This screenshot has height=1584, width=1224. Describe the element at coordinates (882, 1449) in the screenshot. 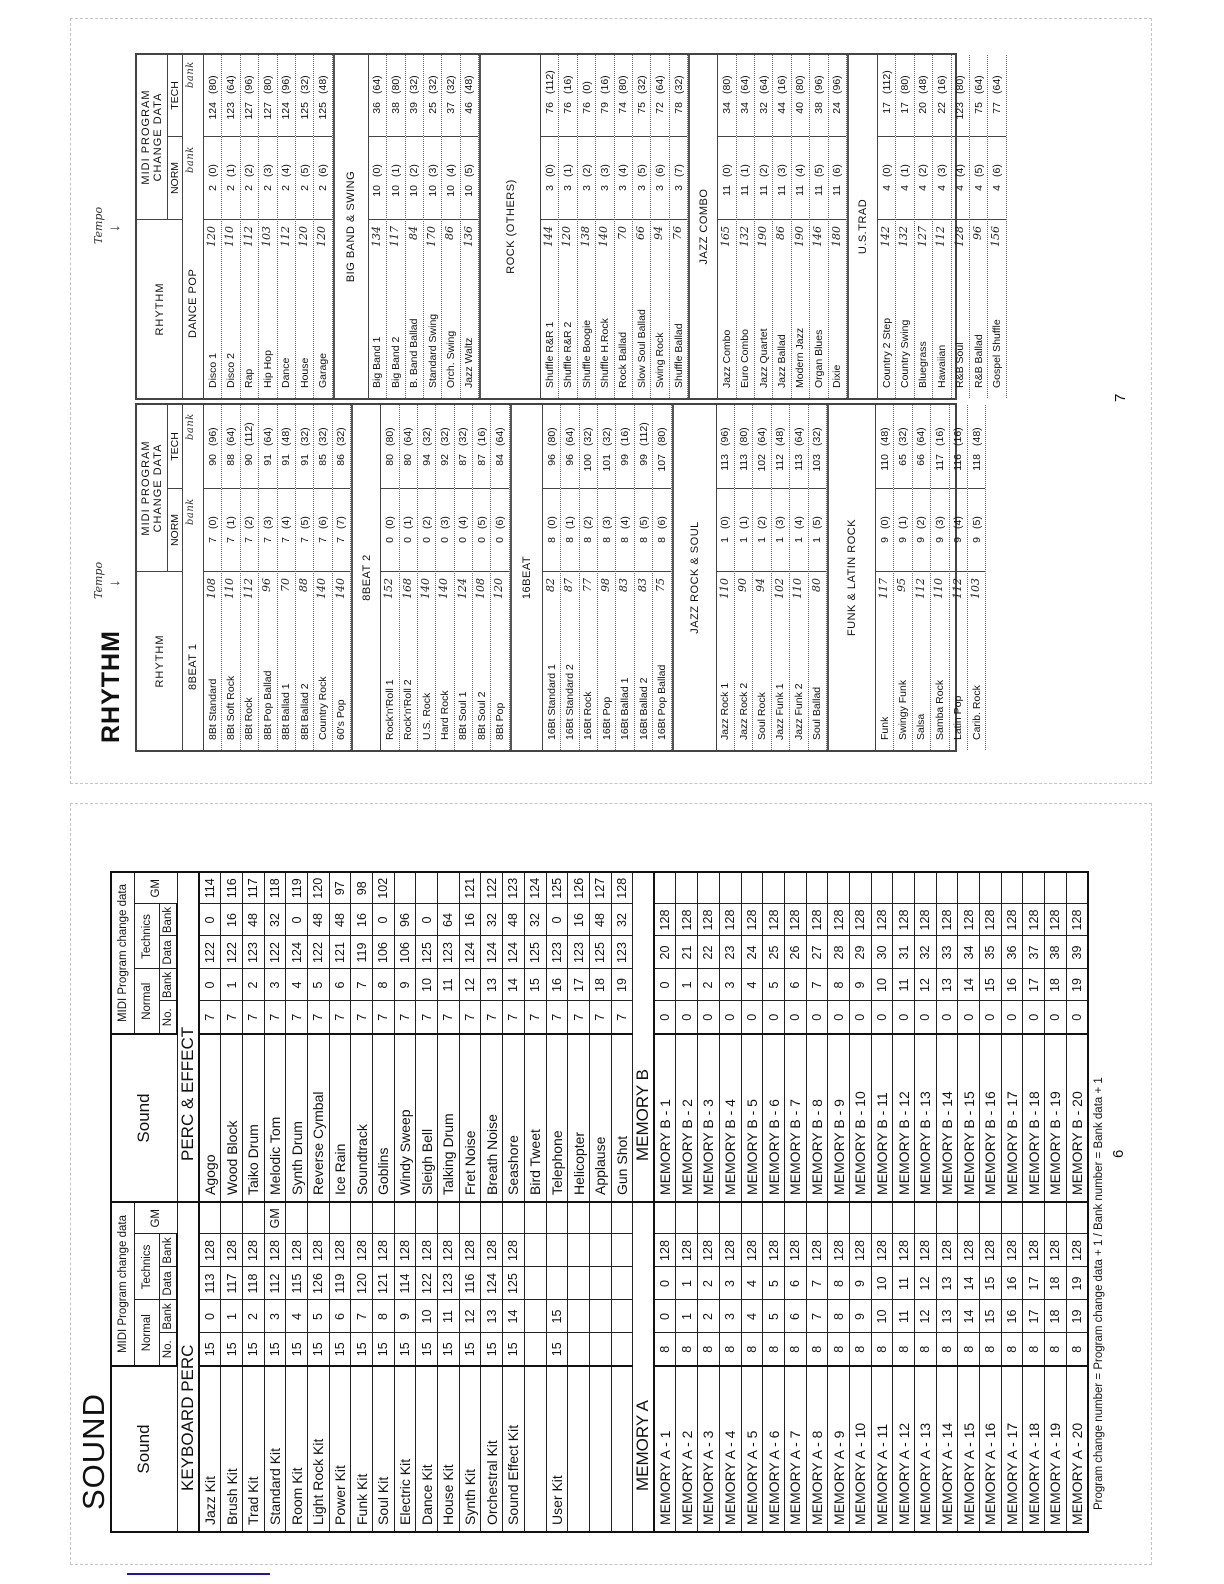

I see `sound-name-cell: MEMORY A - 11` at that location.